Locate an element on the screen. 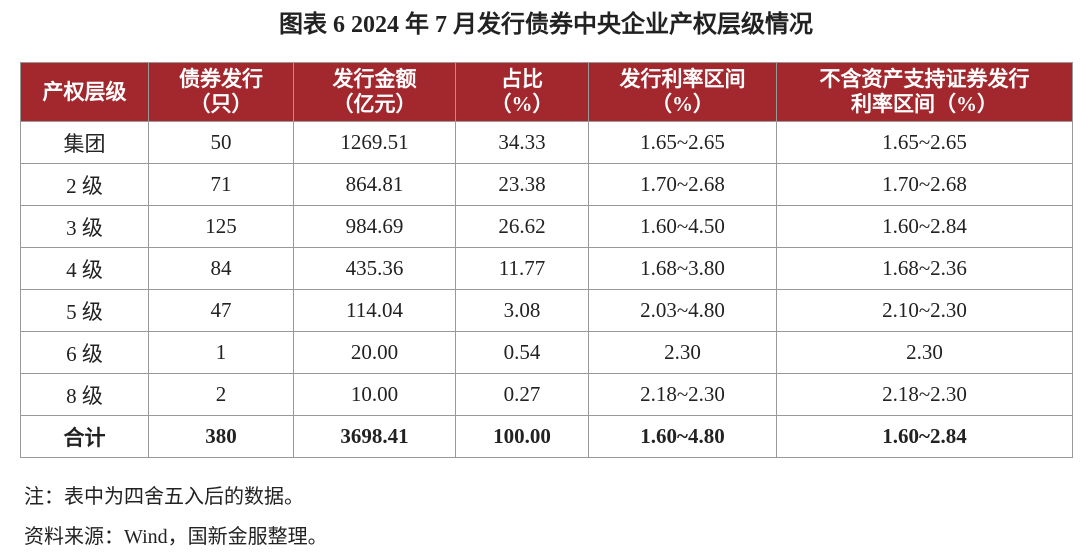  row: 3 级 125 984.69 26.62 1.60~4.50 1.60~2.84 is located at coordinates (546, 226).